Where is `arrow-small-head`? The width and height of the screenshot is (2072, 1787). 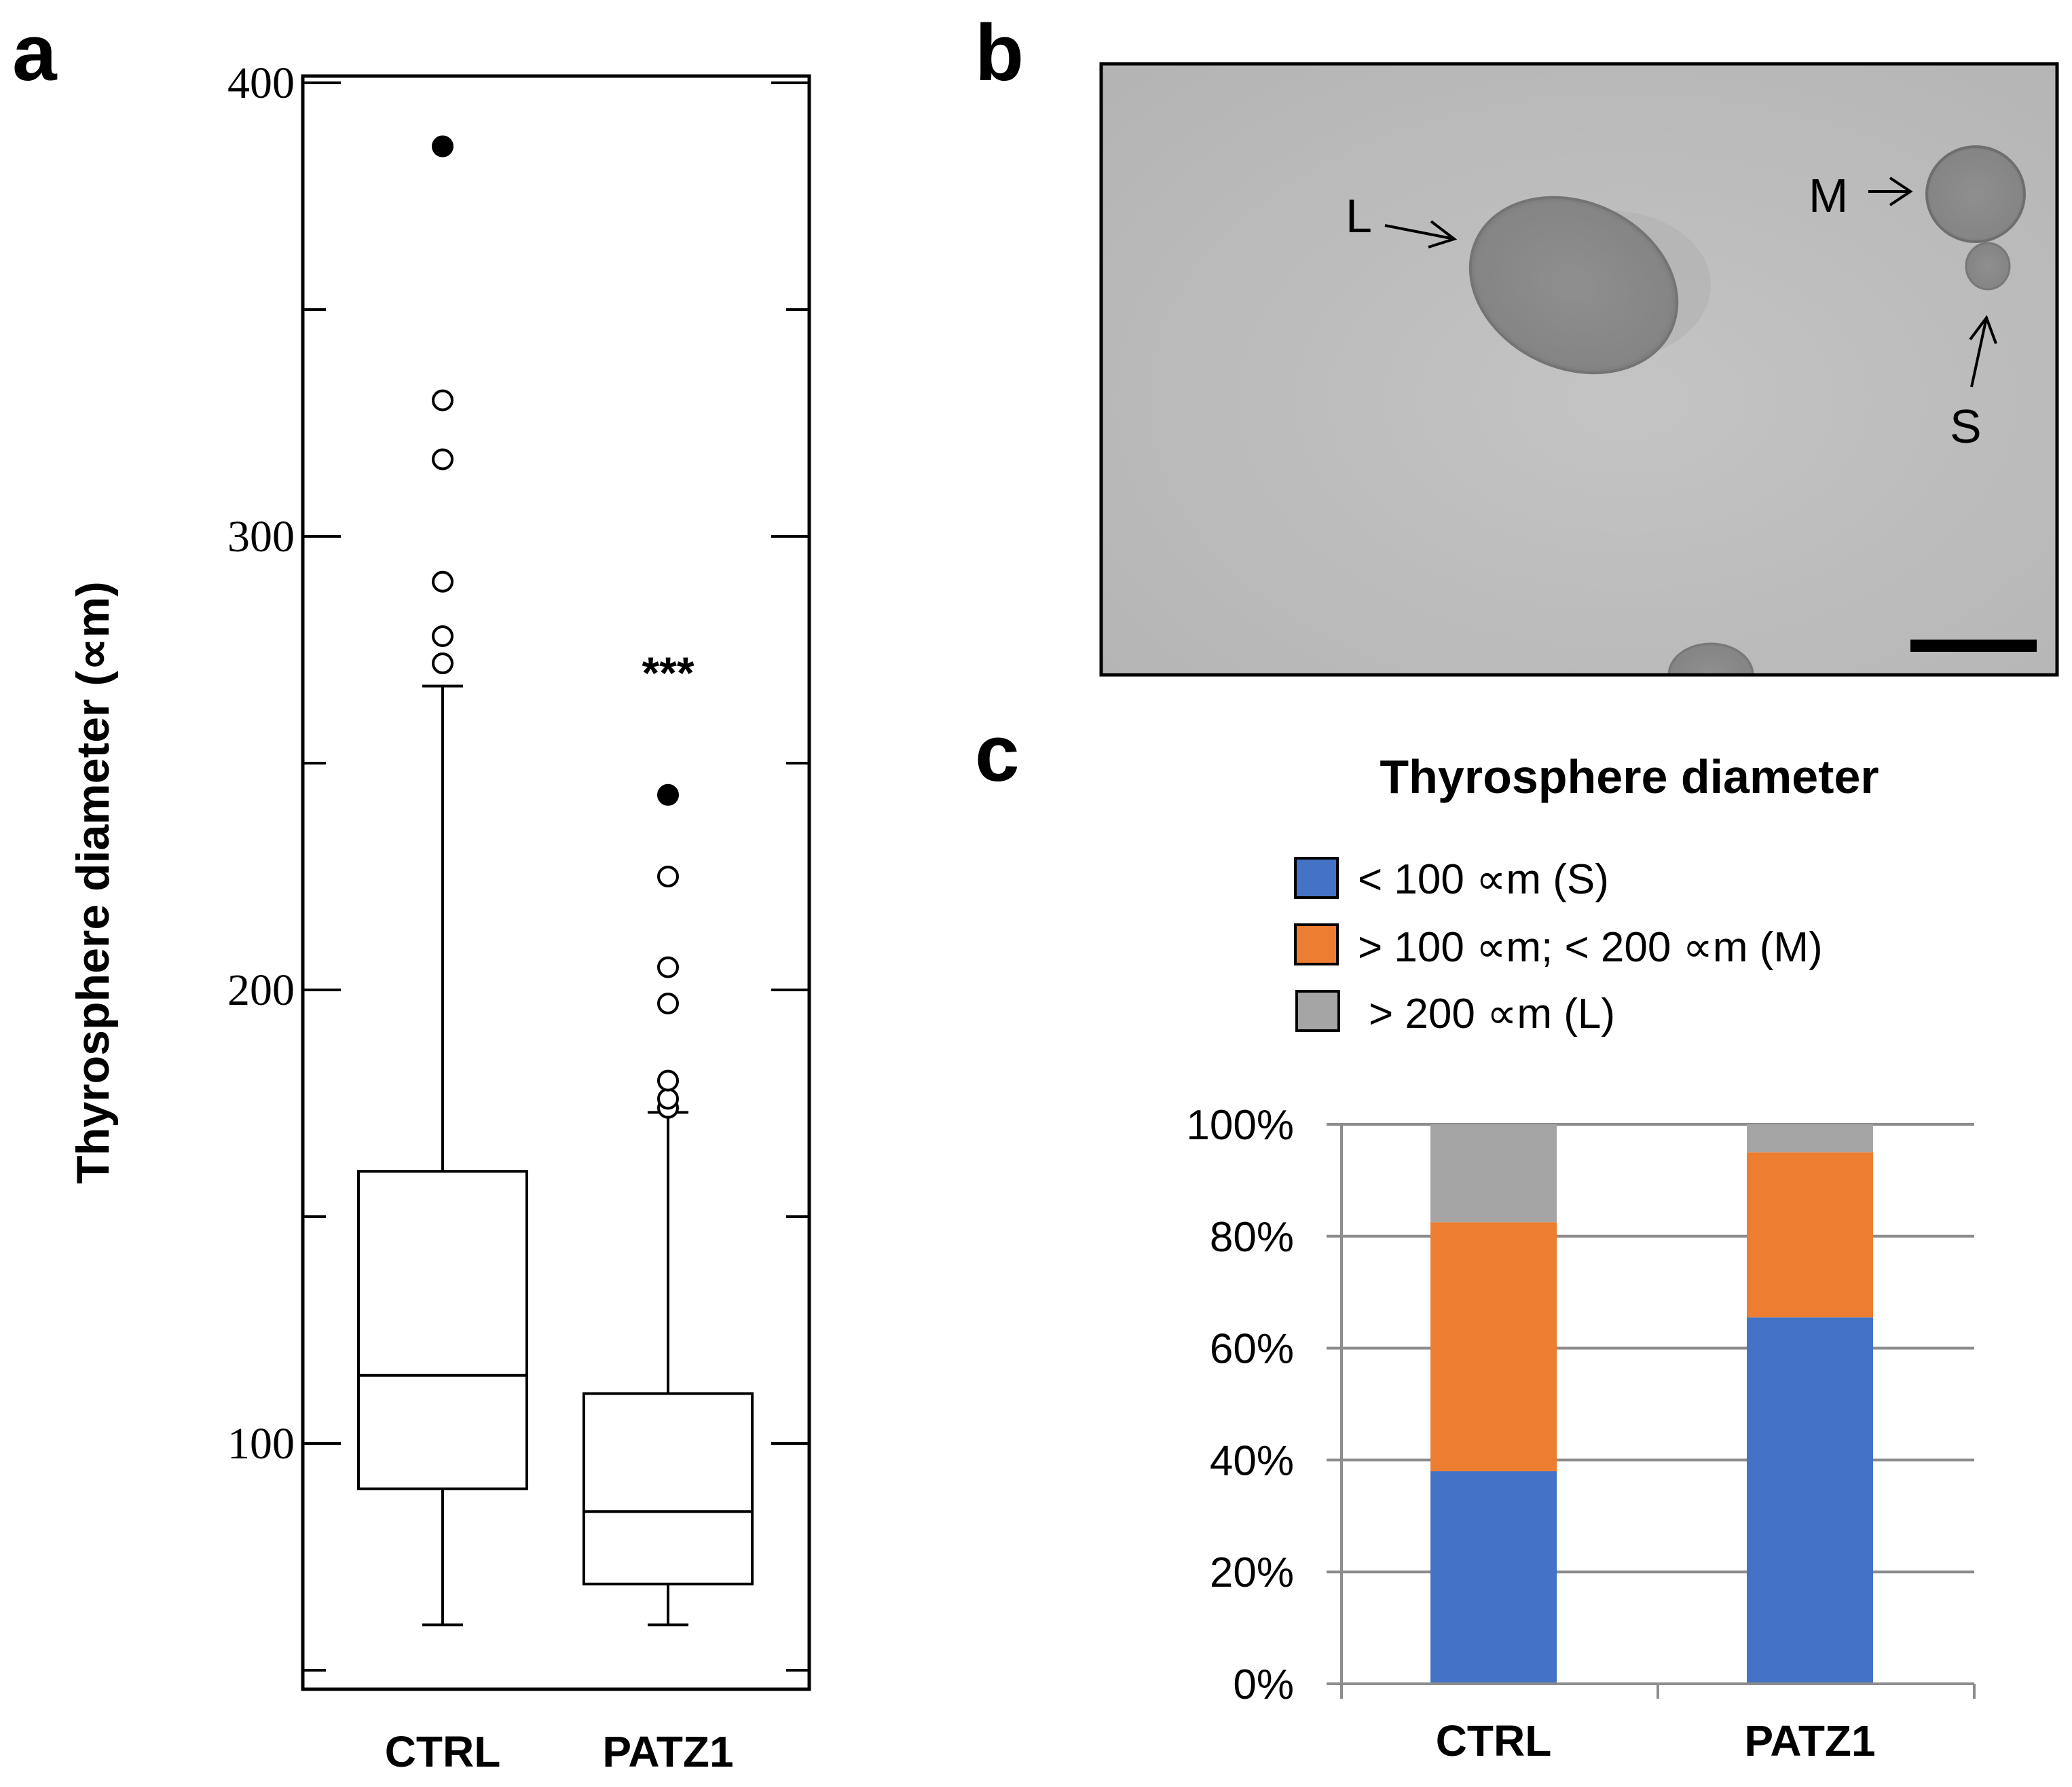
arrow-small-head is located at coordinates (1983, 329).